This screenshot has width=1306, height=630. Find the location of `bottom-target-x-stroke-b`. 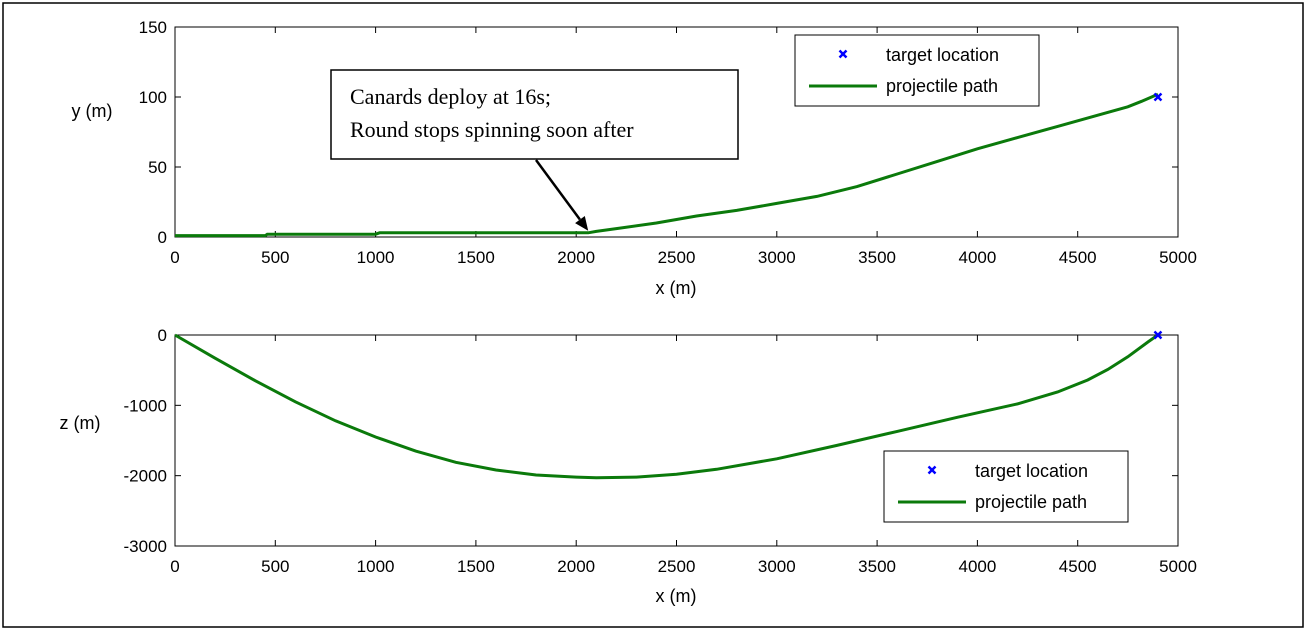

bottom-target-x-stroke-b is located at coordinates (1158, 335).